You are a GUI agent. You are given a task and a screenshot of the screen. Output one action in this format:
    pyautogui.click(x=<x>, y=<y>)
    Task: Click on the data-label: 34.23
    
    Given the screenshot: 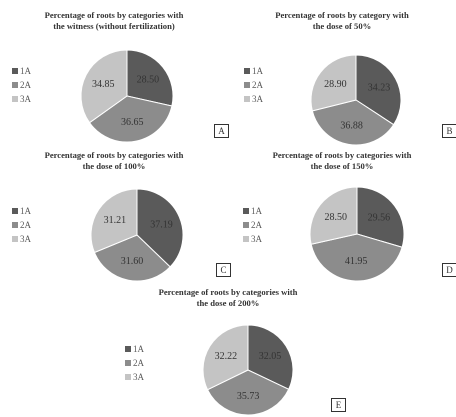 What is the action you would take?
    pyautogui.click(x=379, y=88)
    